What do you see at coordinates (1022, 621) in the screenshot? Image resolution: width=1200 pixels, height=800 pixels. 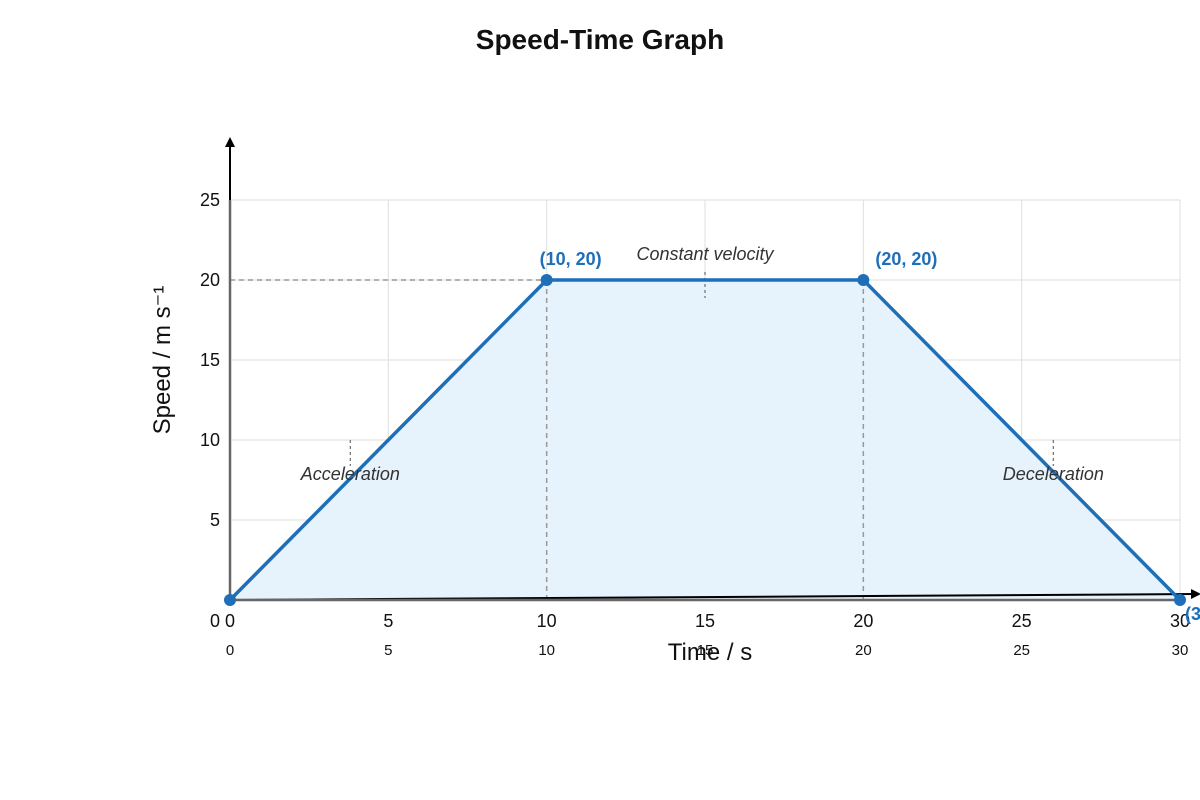 I see `x-tick-label: 25` at bounding box center [1022, 621].